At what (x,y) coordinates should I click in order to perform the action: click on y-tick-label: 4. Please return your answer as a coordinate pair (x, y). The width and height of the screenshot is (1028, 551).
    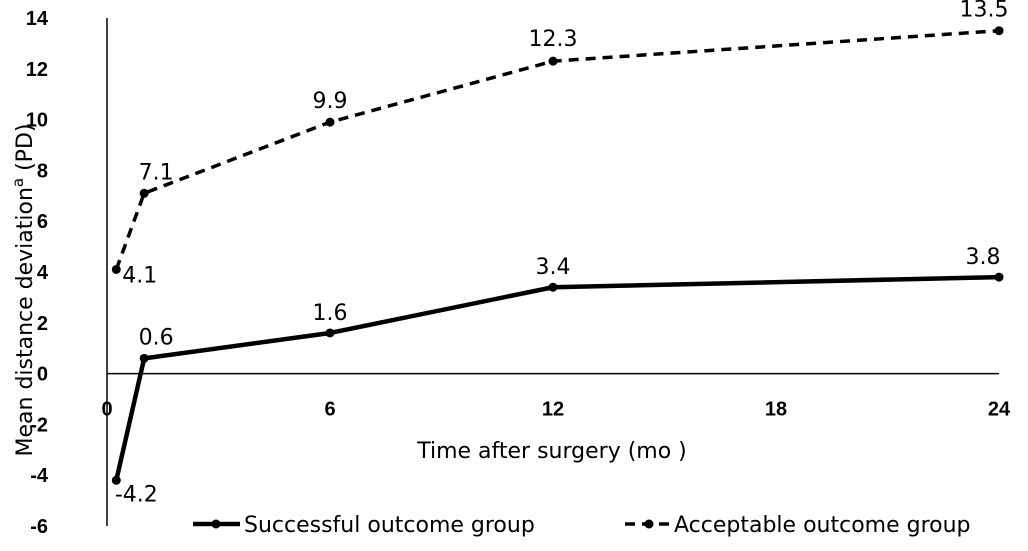
    Looking at the image, I should click on (43, 273).